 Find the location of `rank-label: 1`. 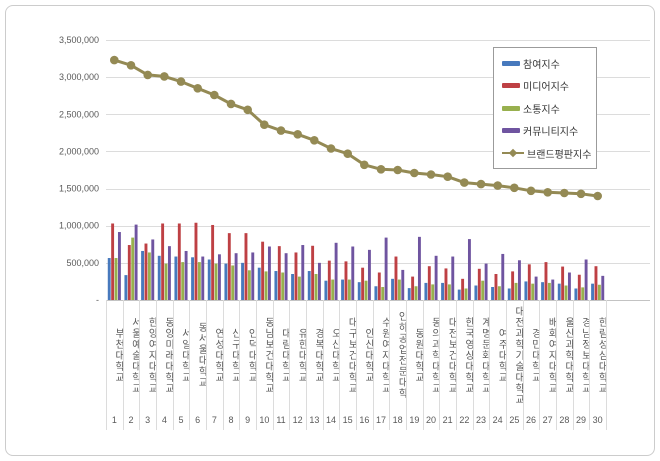

rank-label: 1 is located at coordinates (114, 420).